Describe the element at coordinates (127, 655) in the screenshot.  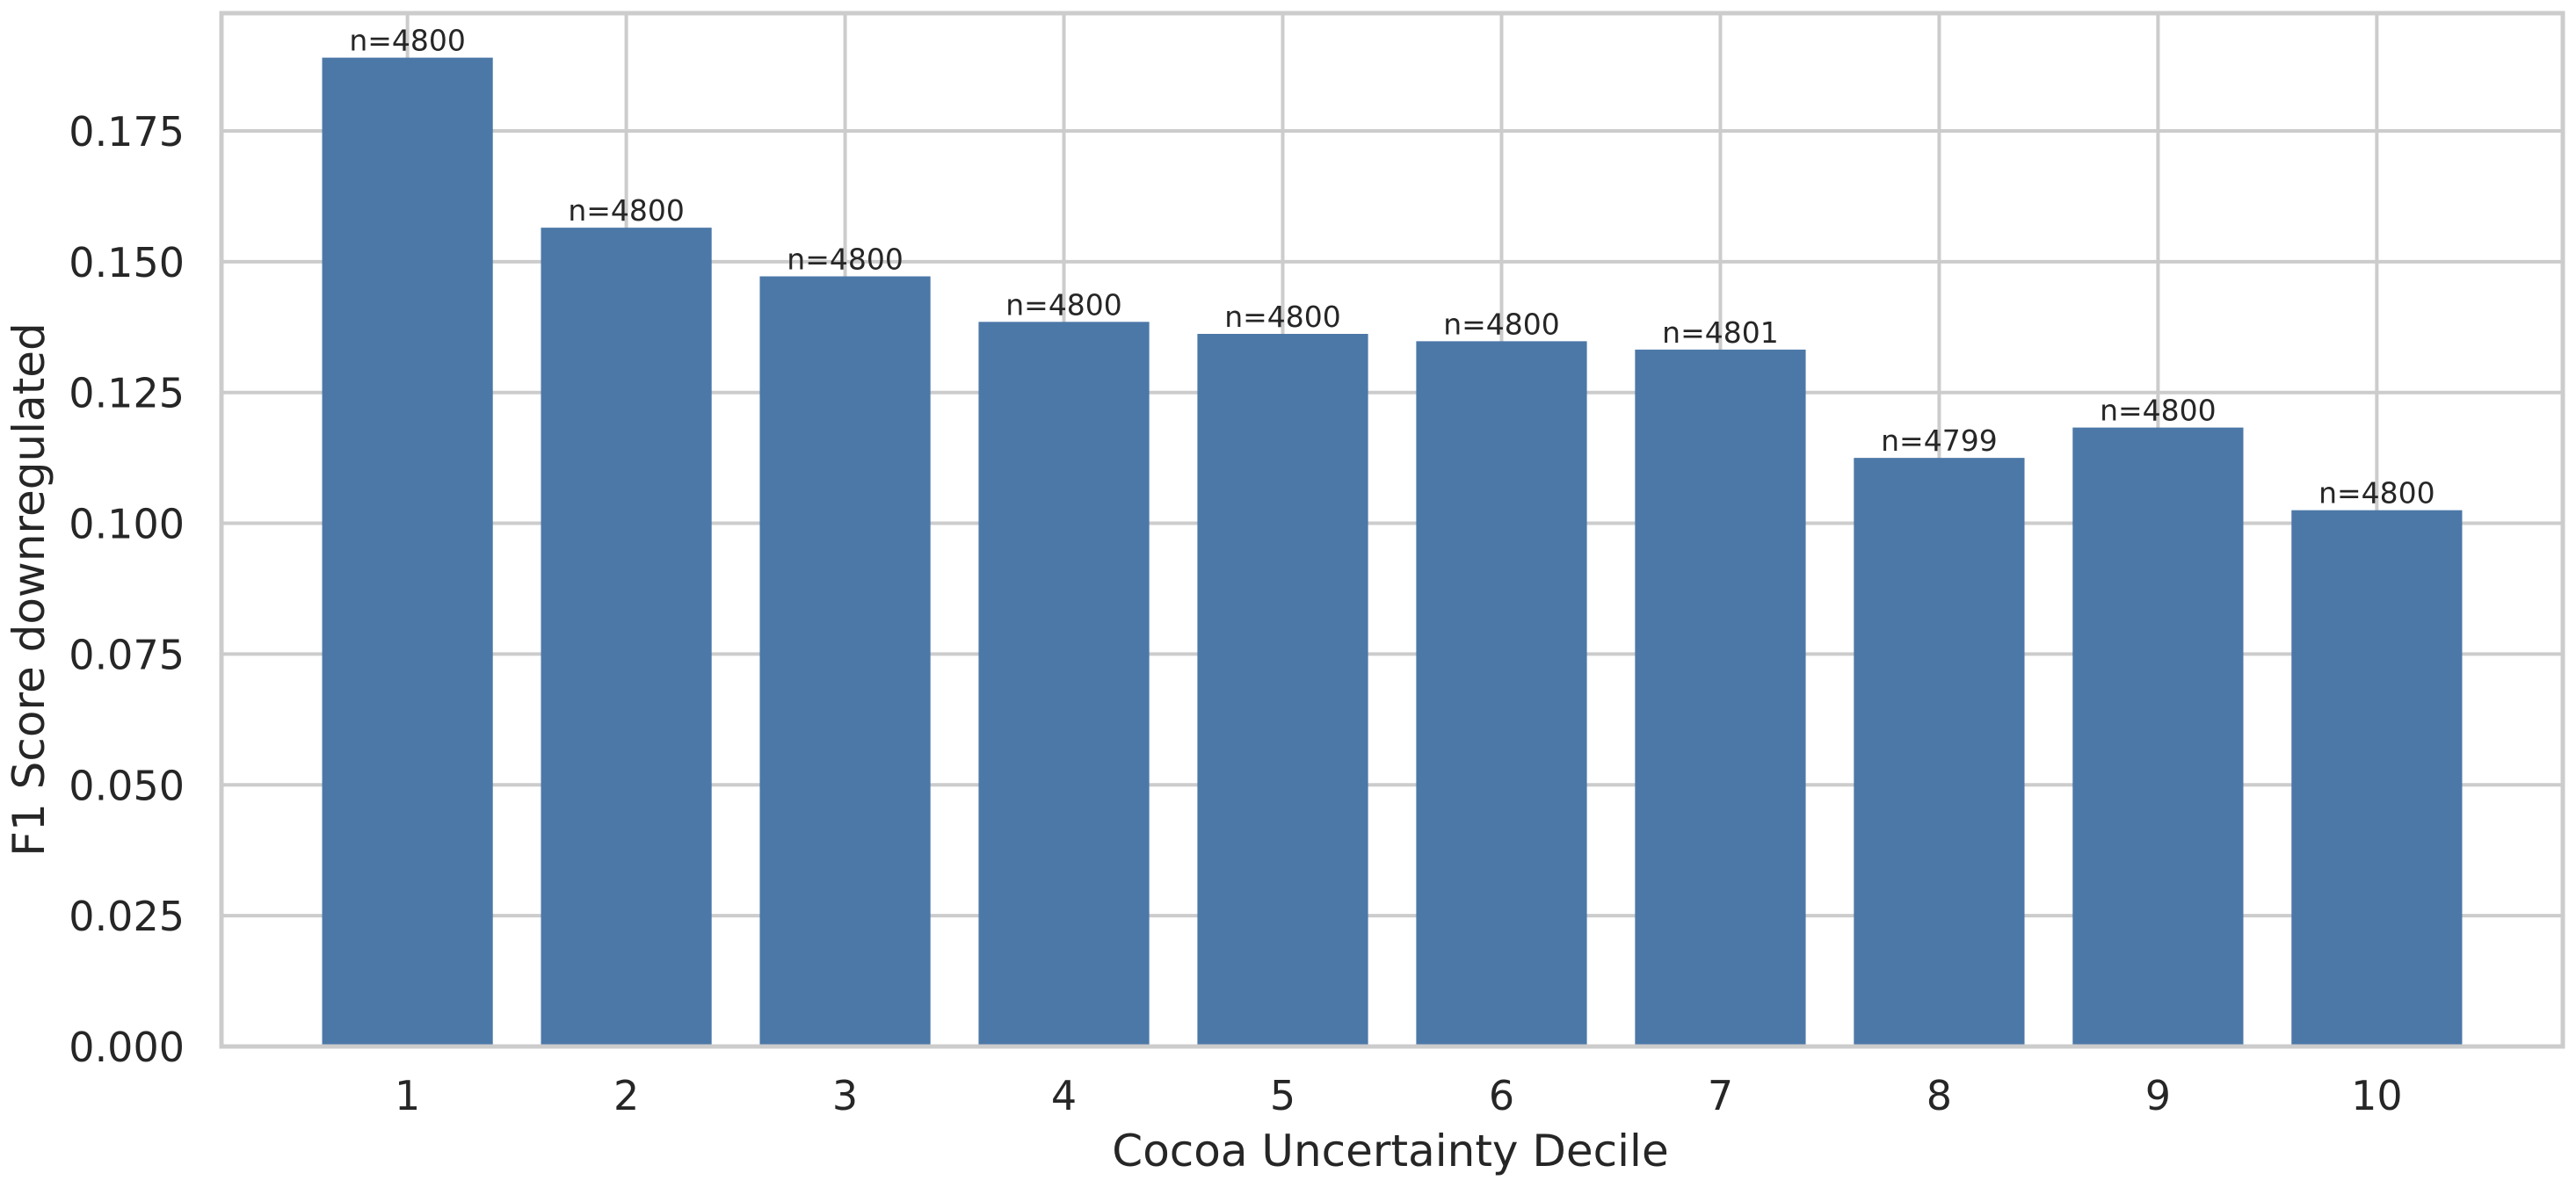
I see `y-tick-label: 0.075` at that location.